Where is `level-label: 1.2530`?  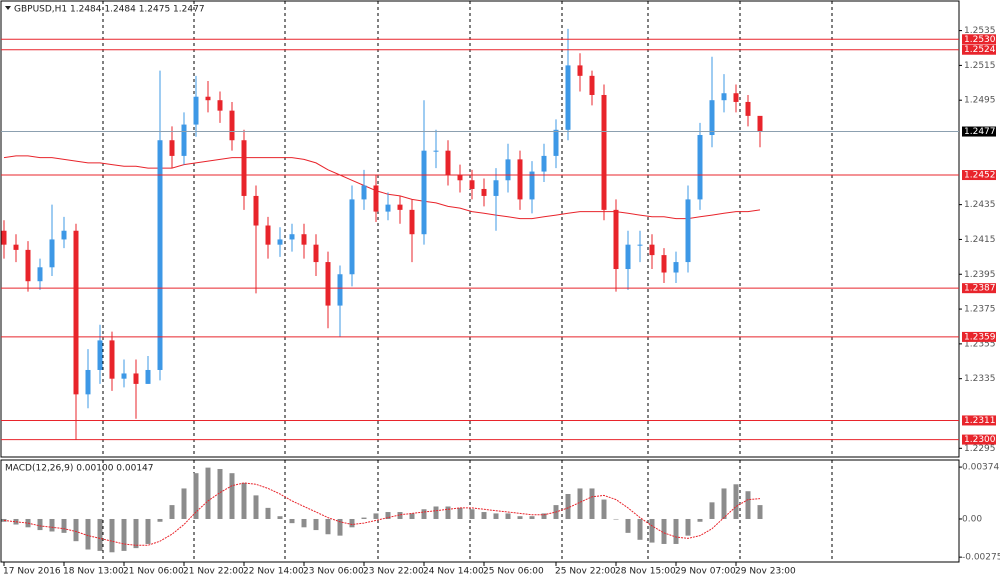
level-label: 1.2530 is located at coordinates (980, 40).